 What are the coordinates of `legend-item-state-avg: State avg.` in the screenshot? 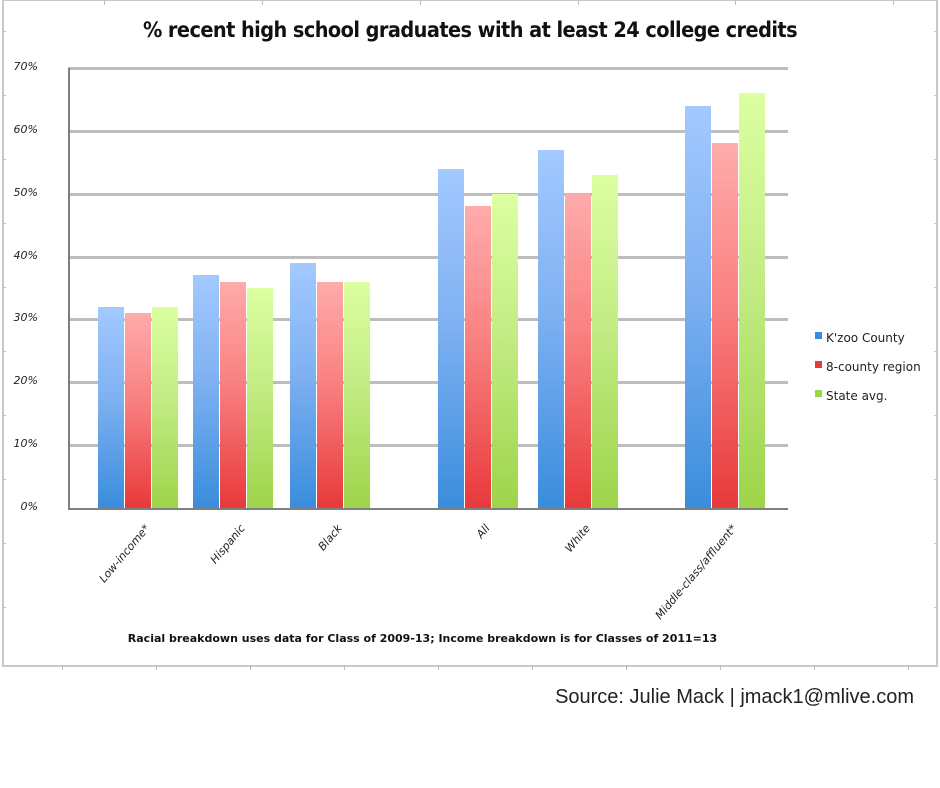 It's located at (868, 395).